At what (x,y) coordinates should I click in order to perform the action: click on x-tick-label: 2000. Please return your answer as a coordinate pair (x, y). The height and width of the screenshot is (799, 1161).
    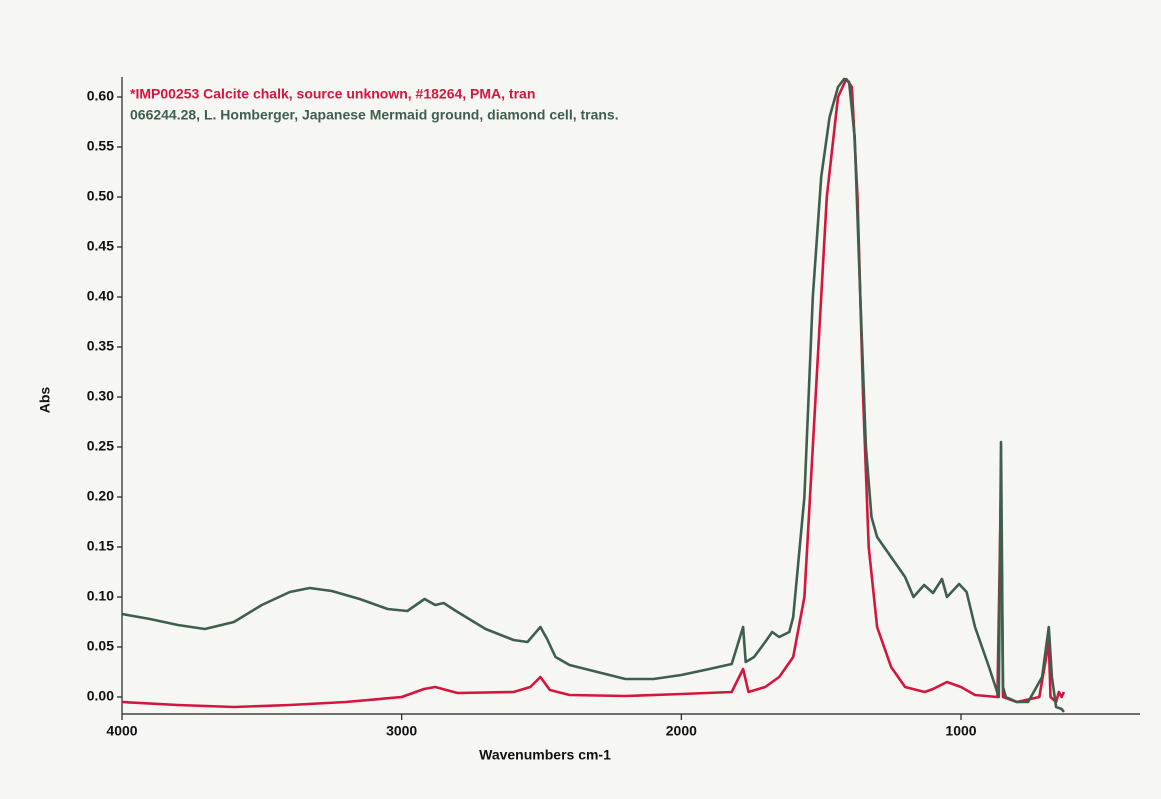
    Looking at the image, I should click on (681, 731).